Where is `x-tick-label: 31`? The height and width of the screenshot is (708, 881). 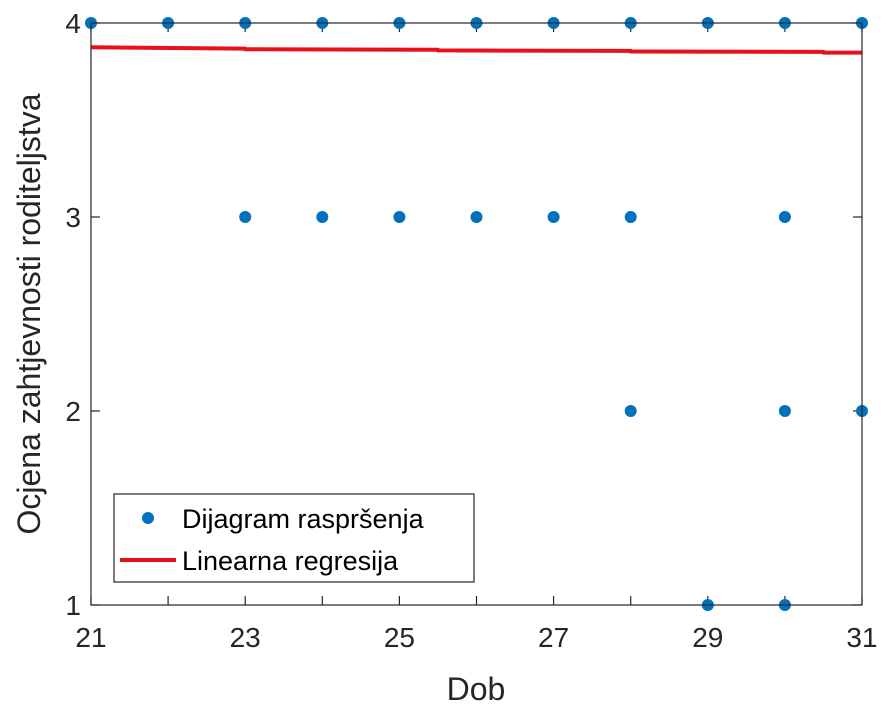
x-tick-label: 31 is located at coordinates (861, 637).